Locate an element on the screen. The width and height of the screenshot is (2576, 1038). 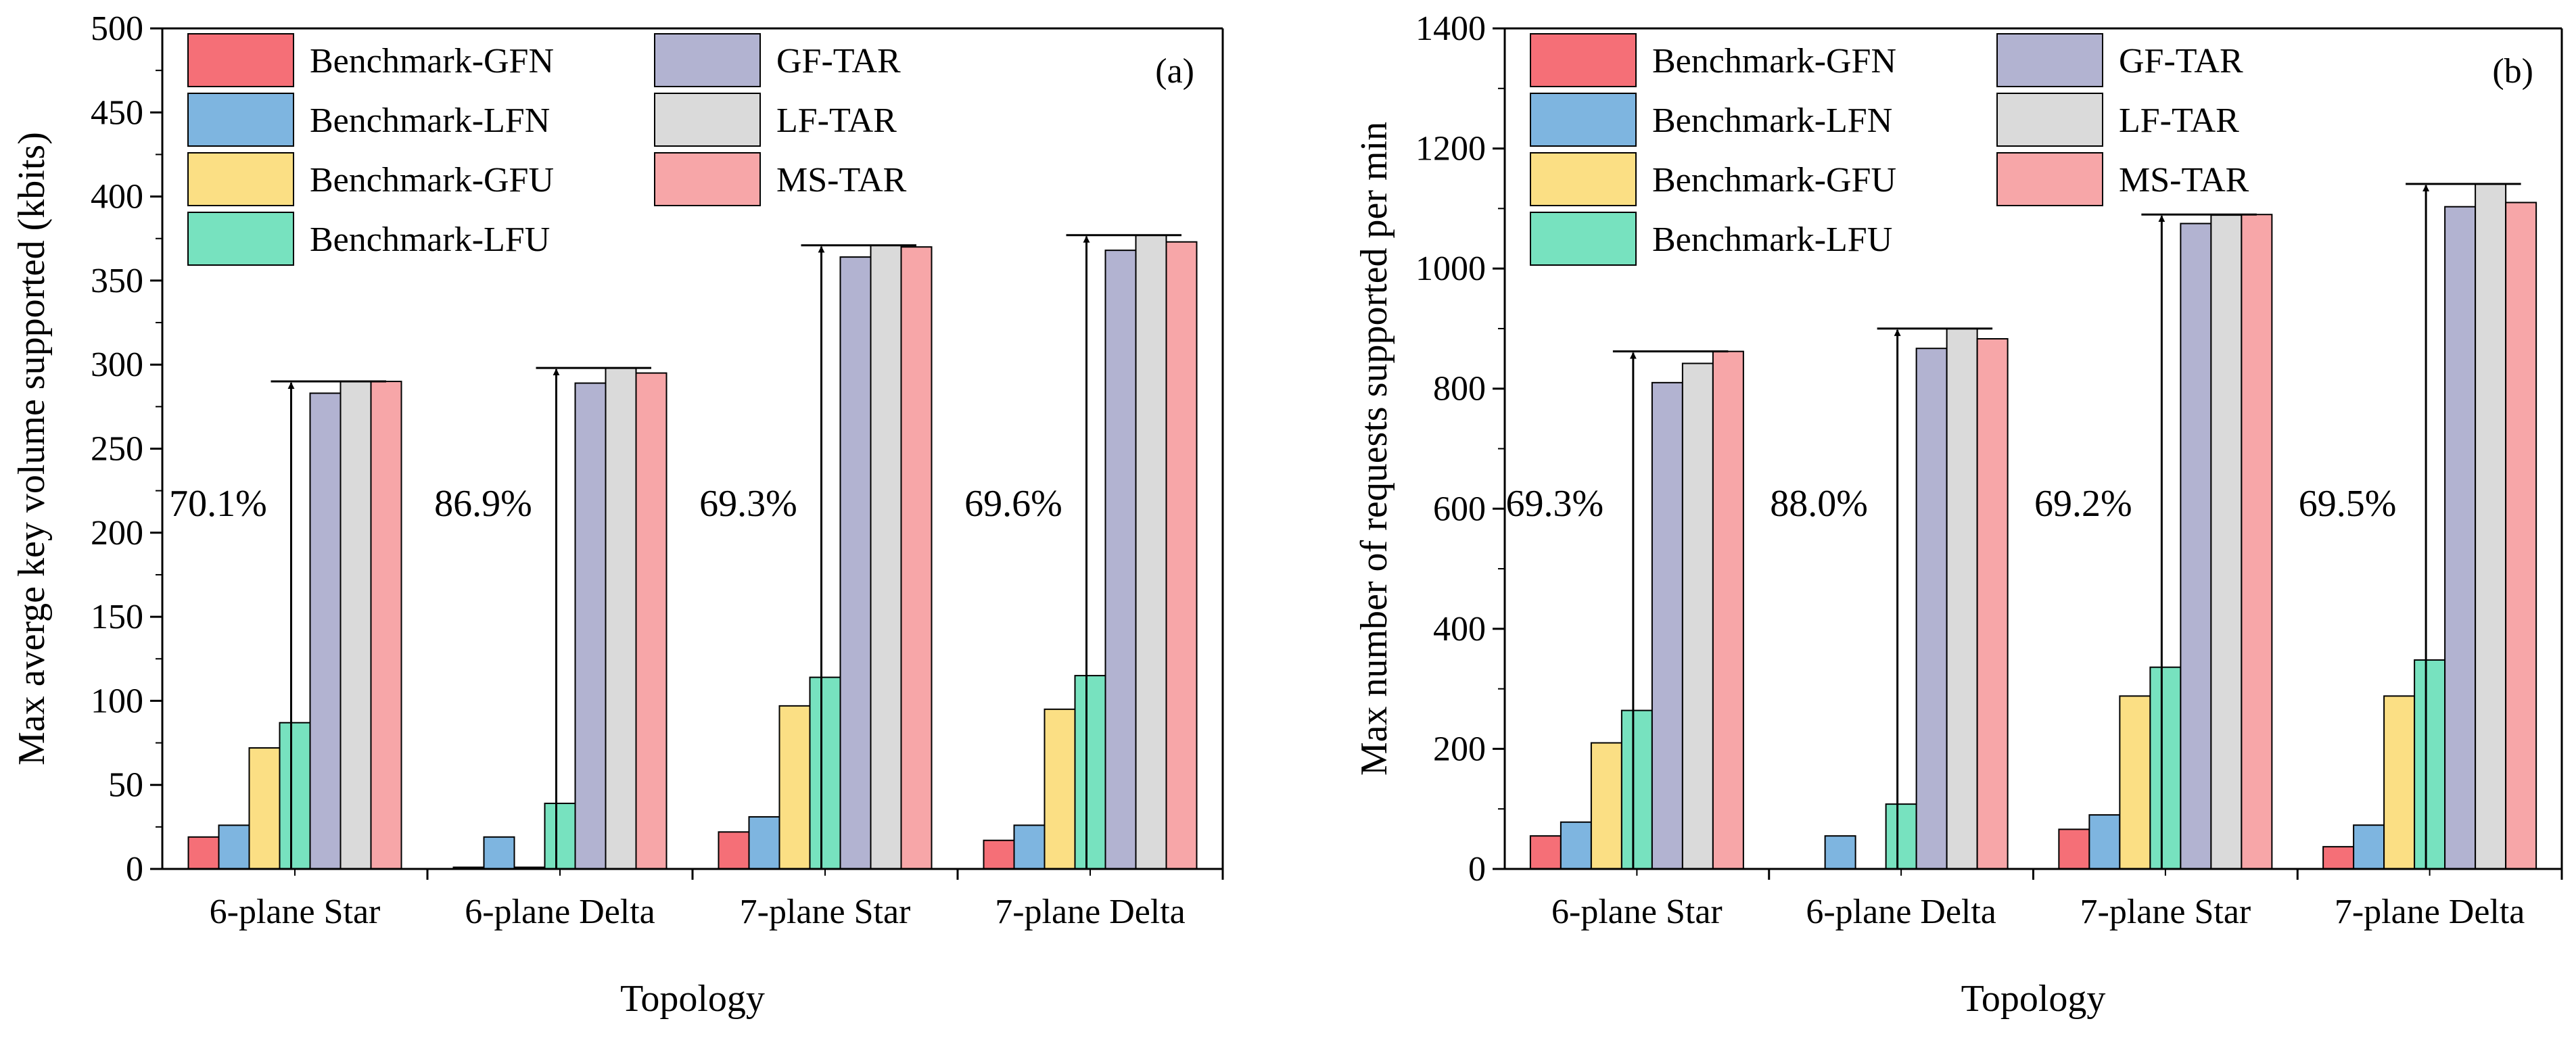
percentage-label: 69.6% is located at coordinates (1013, 504).